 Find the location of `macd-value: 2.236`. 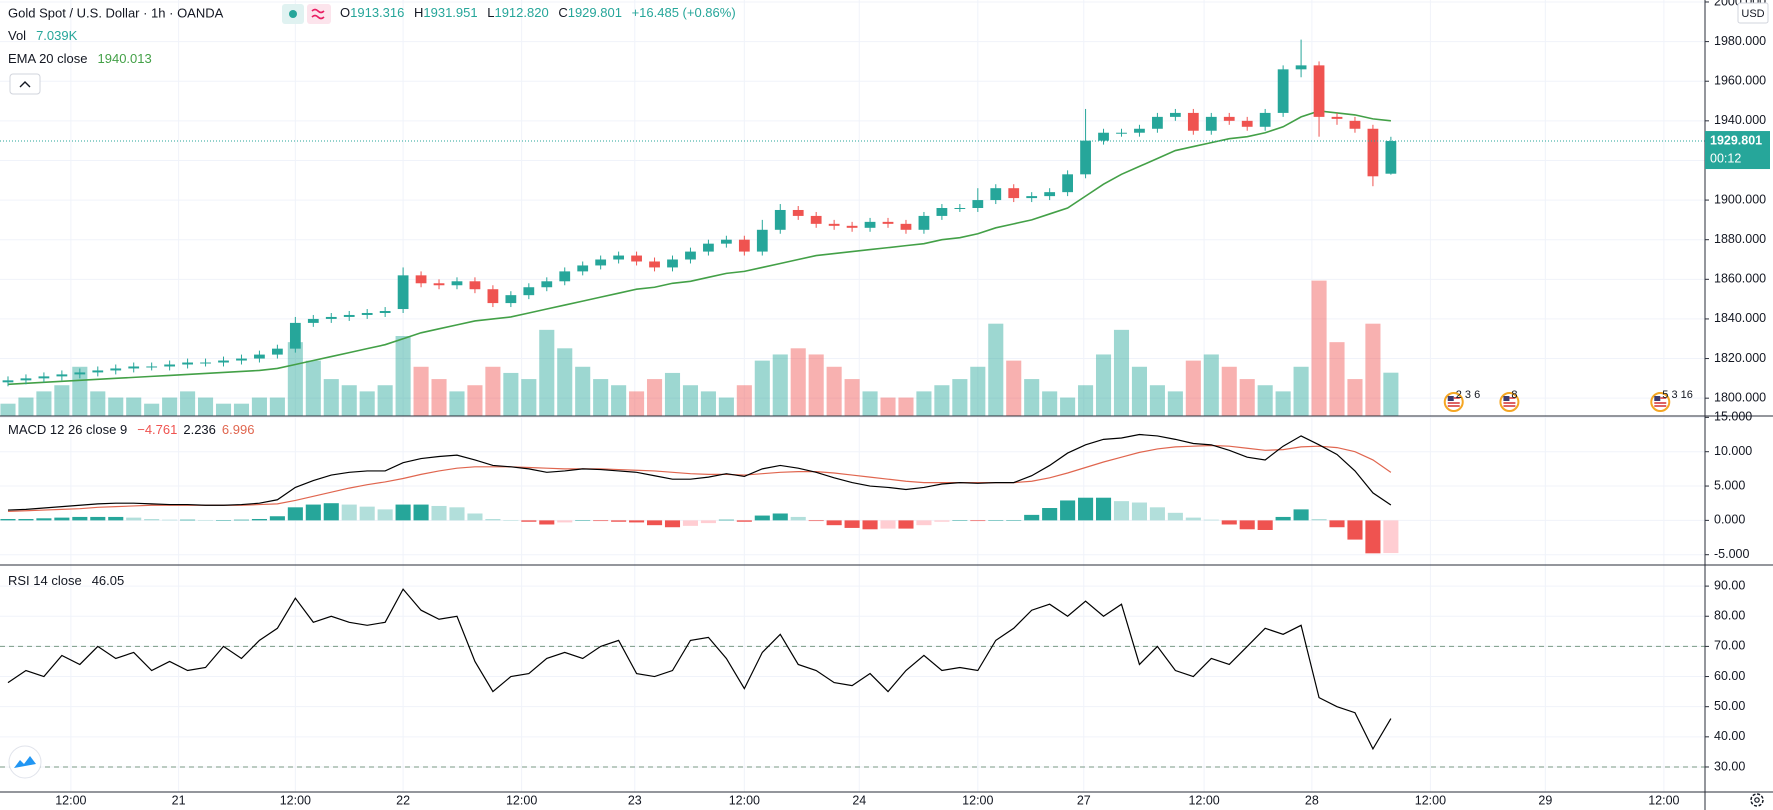

macd-value: 2.236 is located at coordinates (199, 429).